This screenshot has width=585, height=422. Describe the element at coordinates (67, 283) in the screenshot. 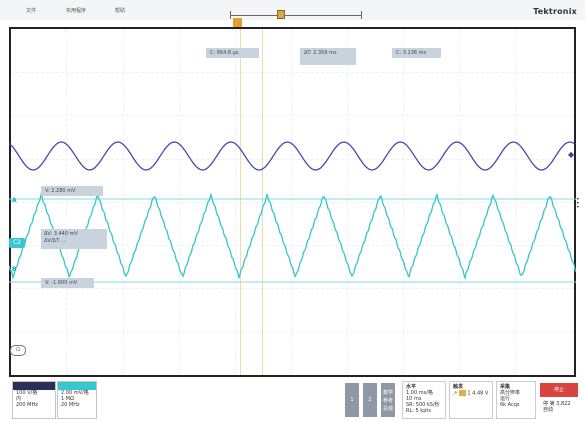

I see `voltage-cursor-lower-readout: V: -1.600 mV` at that location.